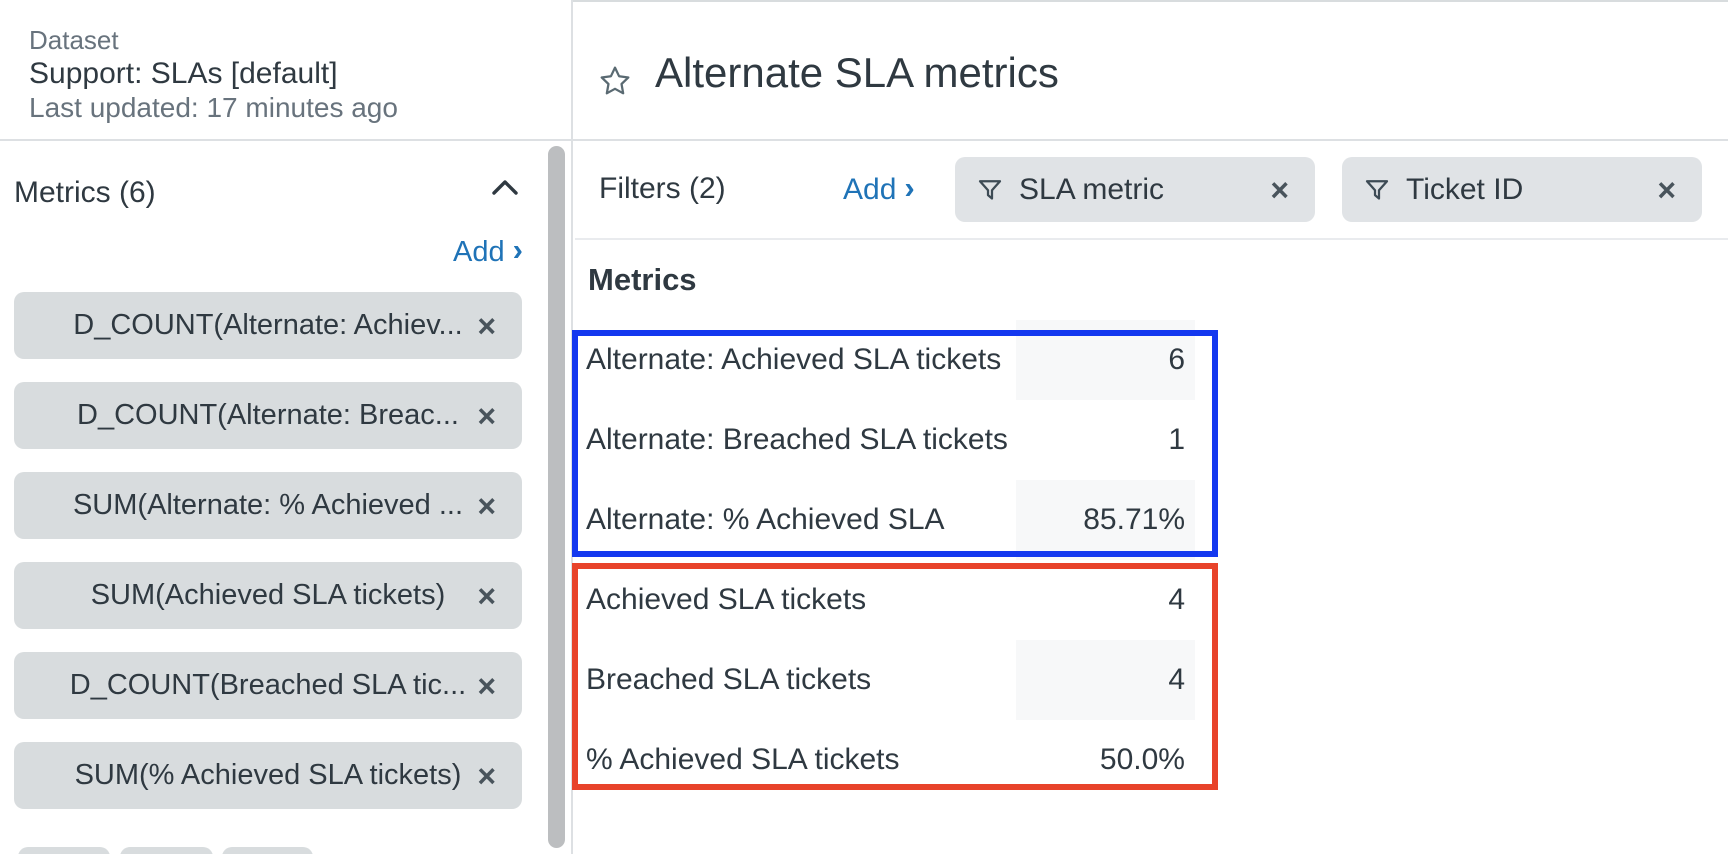  Describe the element at coordinates (1092, 189) in the screenshot. I see `filter-pill-label: SLA metric` at that location.